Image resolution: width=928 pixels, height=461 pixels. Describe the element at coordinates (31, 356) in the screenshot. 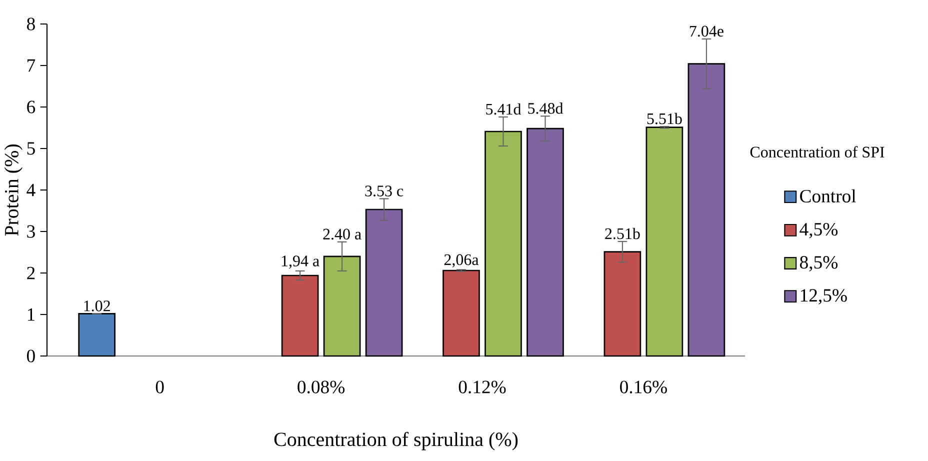

I see `y-tick-label: 0` at that location.